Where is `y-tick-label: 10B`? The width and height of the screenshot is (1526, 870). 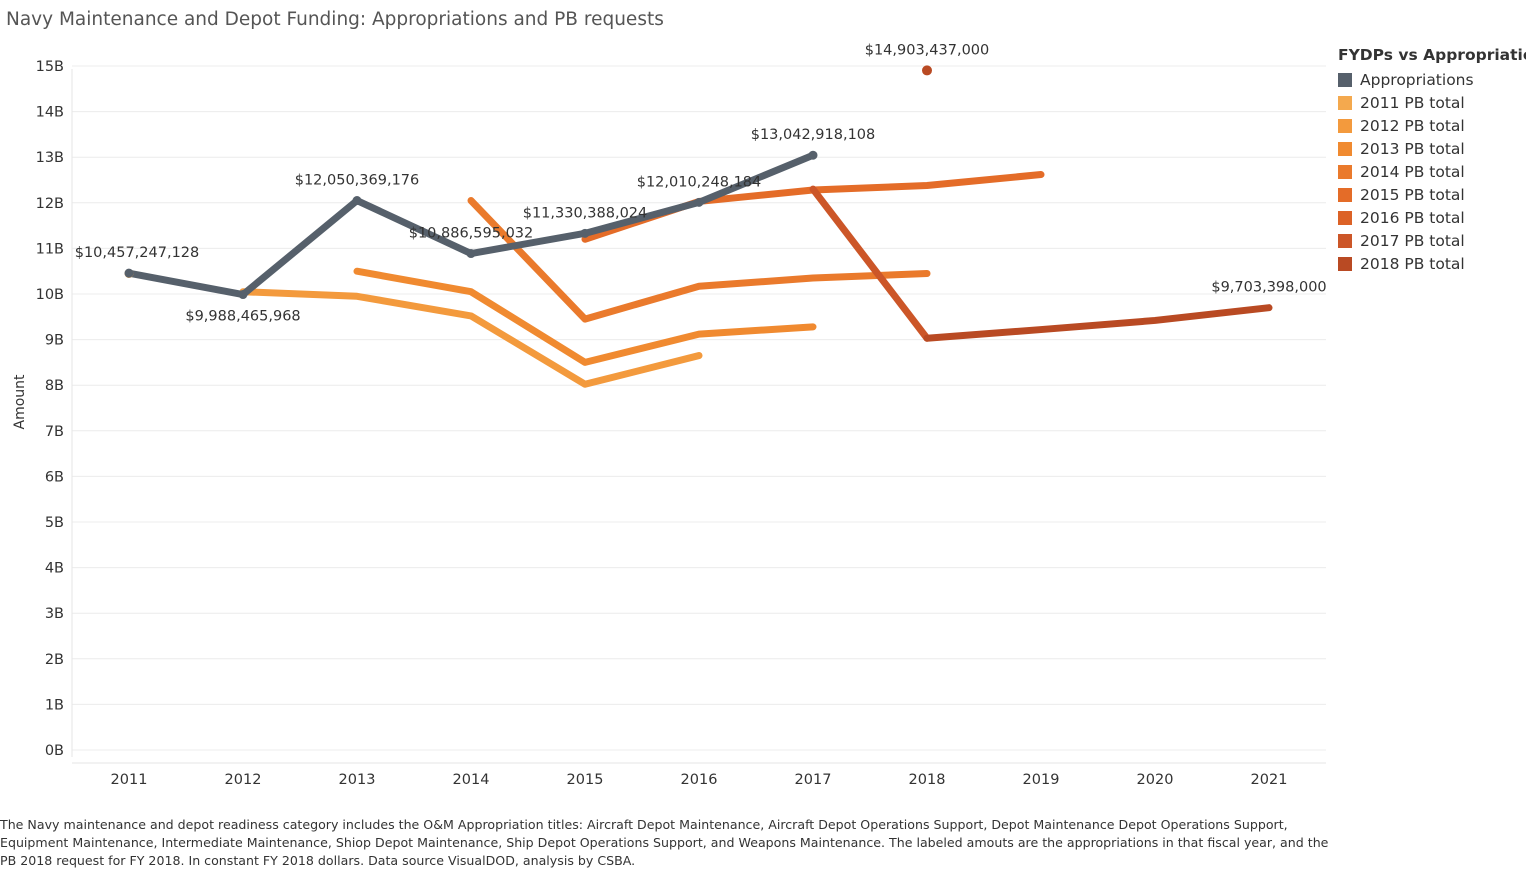
y-tick-label: 10B is located at coordinates (50, 295).